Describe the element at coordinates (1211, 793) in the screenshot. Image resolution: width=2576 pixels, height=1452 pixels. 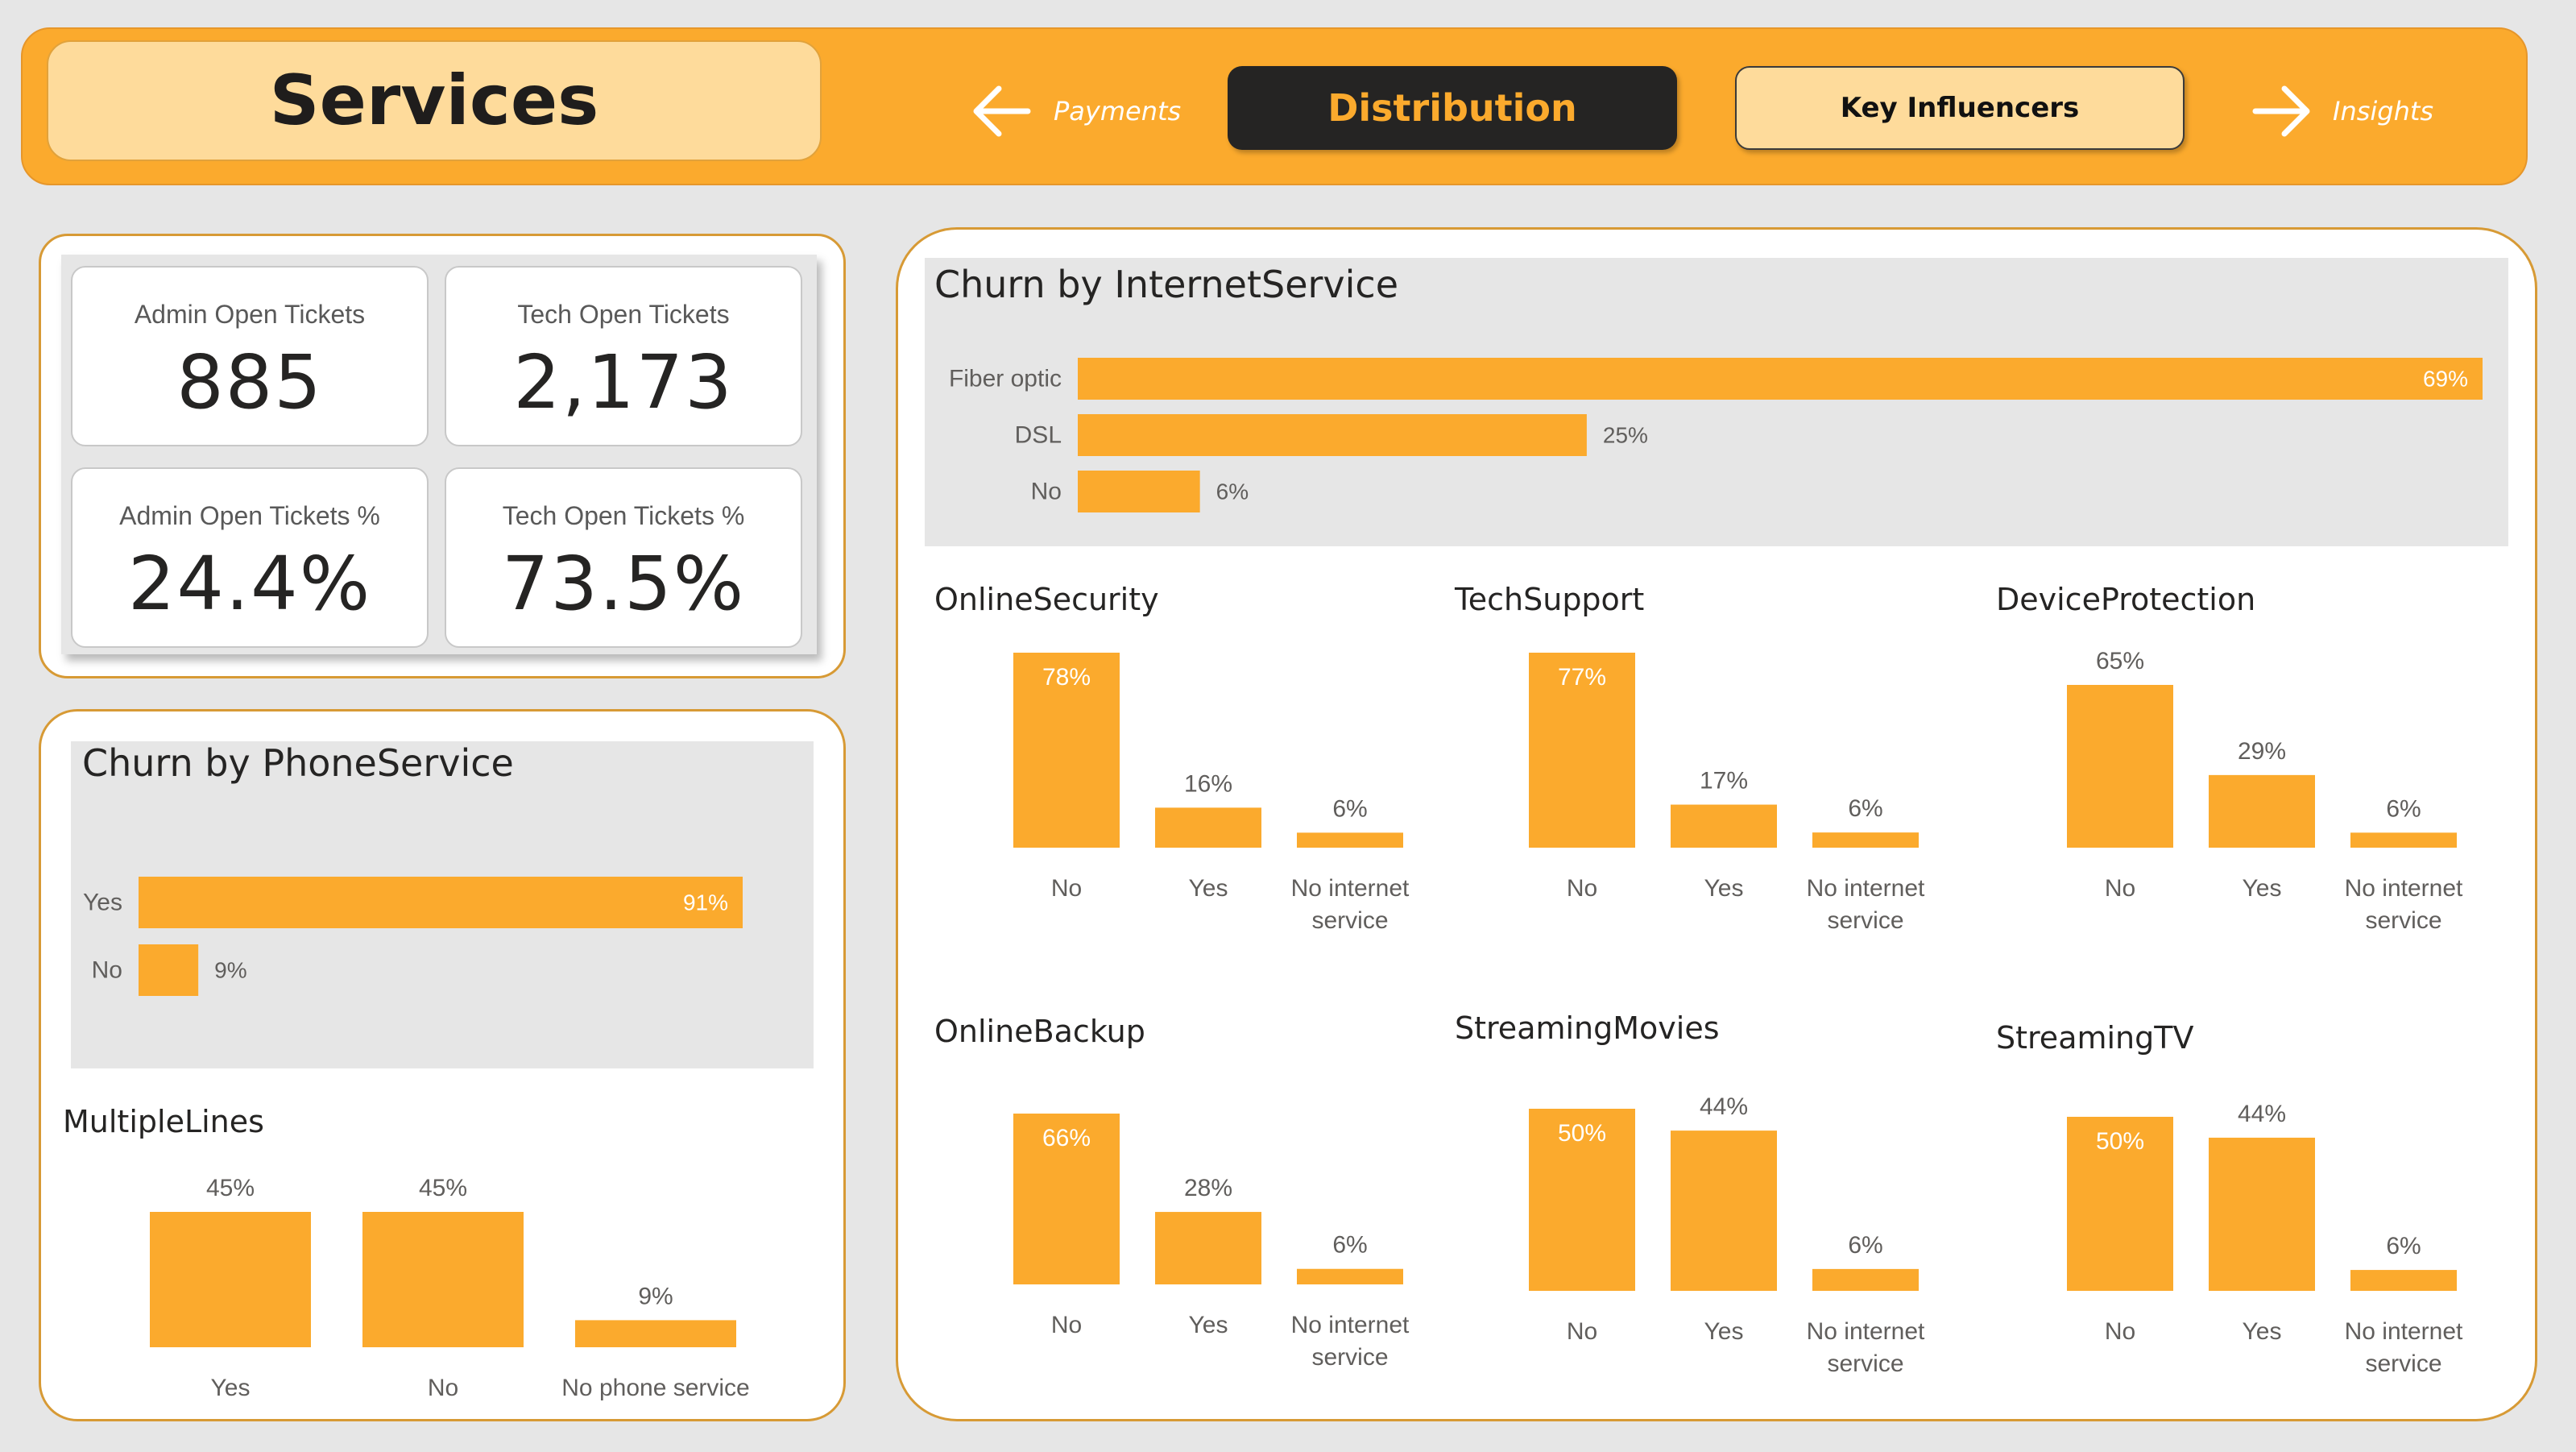
I see `online-security-bar-chart: 78% No 16% Yes 6% No internet service` at that location.